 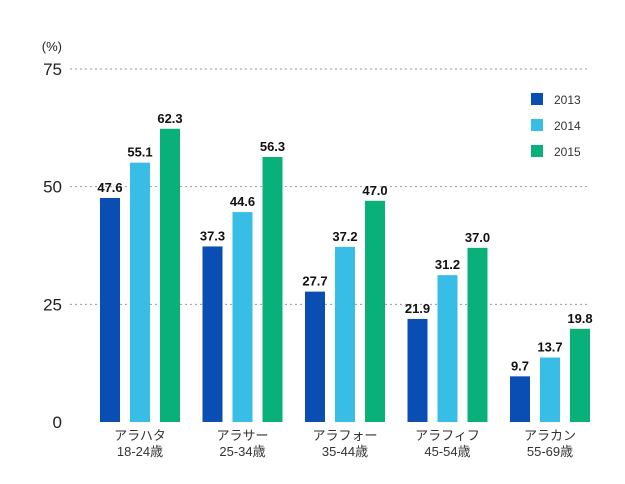 I want to click on data-label: 37.0, so click(x=477, y=237).